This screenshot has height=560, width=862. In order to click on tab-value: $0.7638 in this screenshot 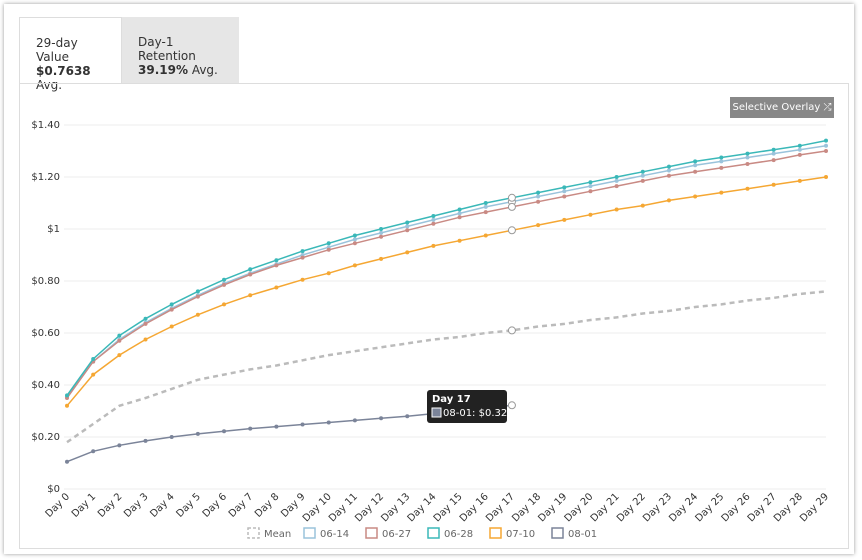, I will do `click(63, 71)`.